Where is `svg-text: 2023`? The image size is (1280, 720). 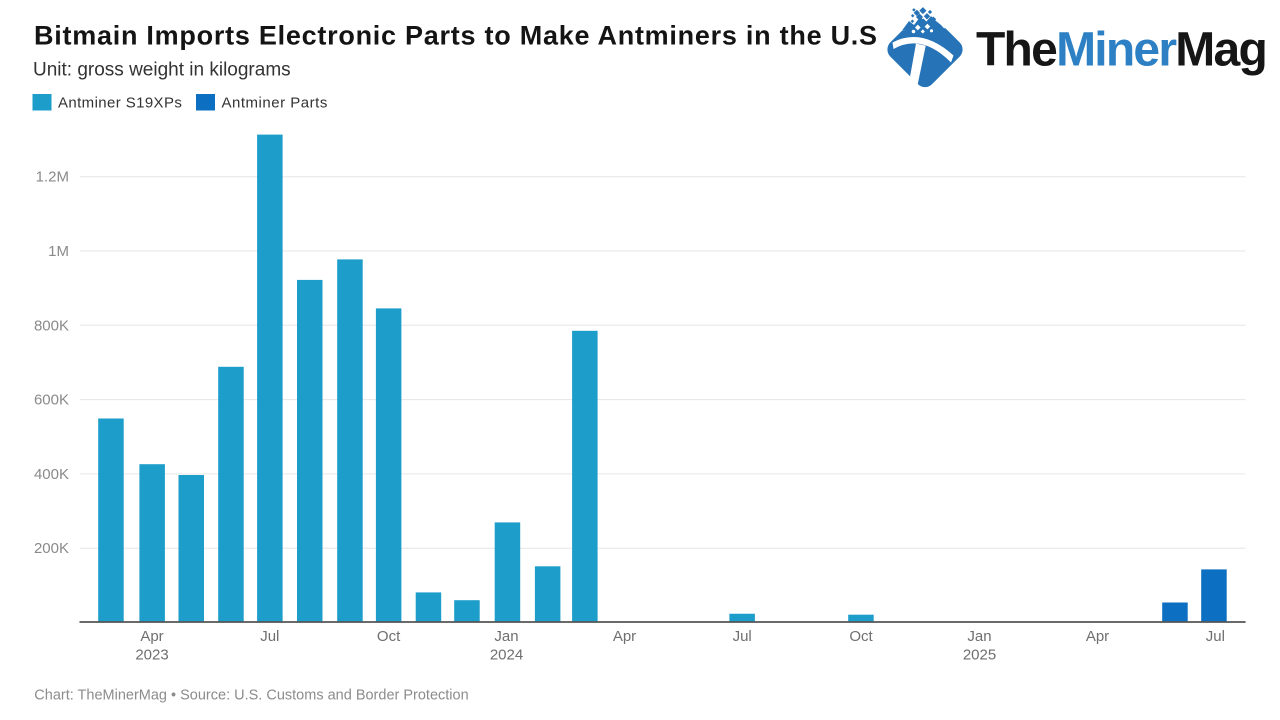
svg-text: 2023 is located at coordinates (151, 655).